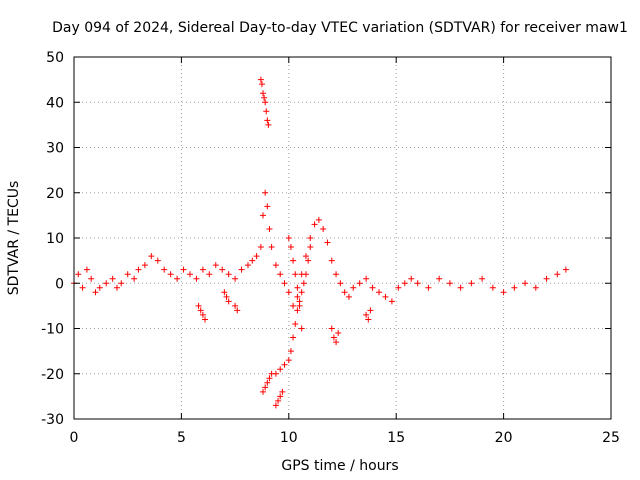  What do you see at coordinates (504, 438) in the screenshot?
I see `x-tick-label: 20` at bounding box center [504, 438].